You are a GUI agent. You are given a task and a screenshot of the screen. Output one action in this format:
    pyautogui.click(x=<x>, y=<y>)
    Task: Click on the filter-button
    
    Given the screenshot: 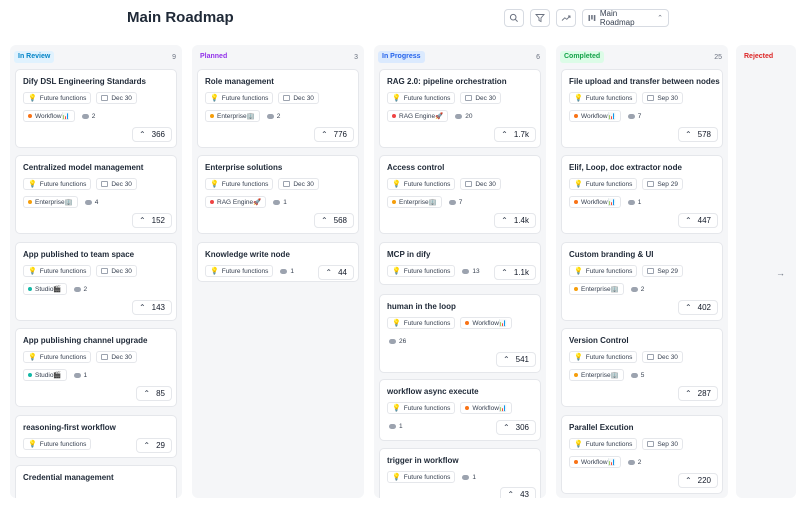 What is the action you would take?
    pyautogui.click(x=540, y=18)
    